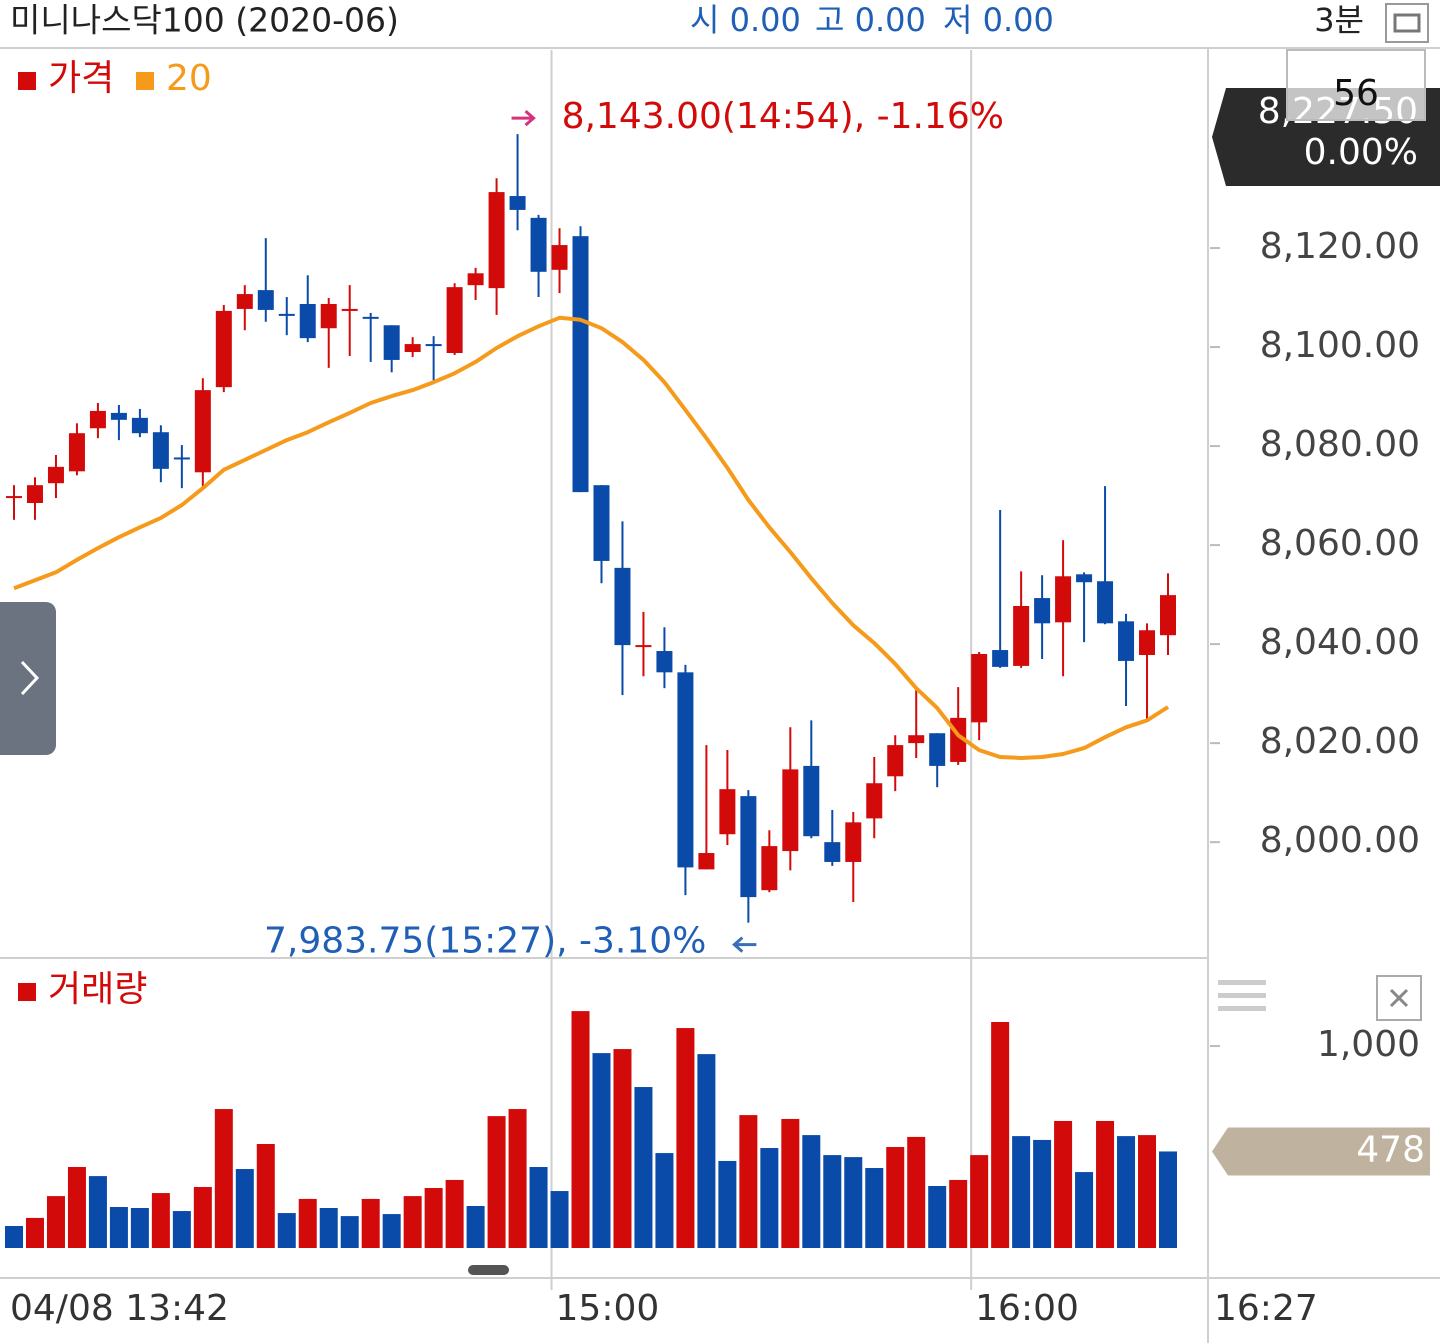 The width and height of the screenshot is (1440, 1343). I want to click on volume-badge, so click(1321, 1151).